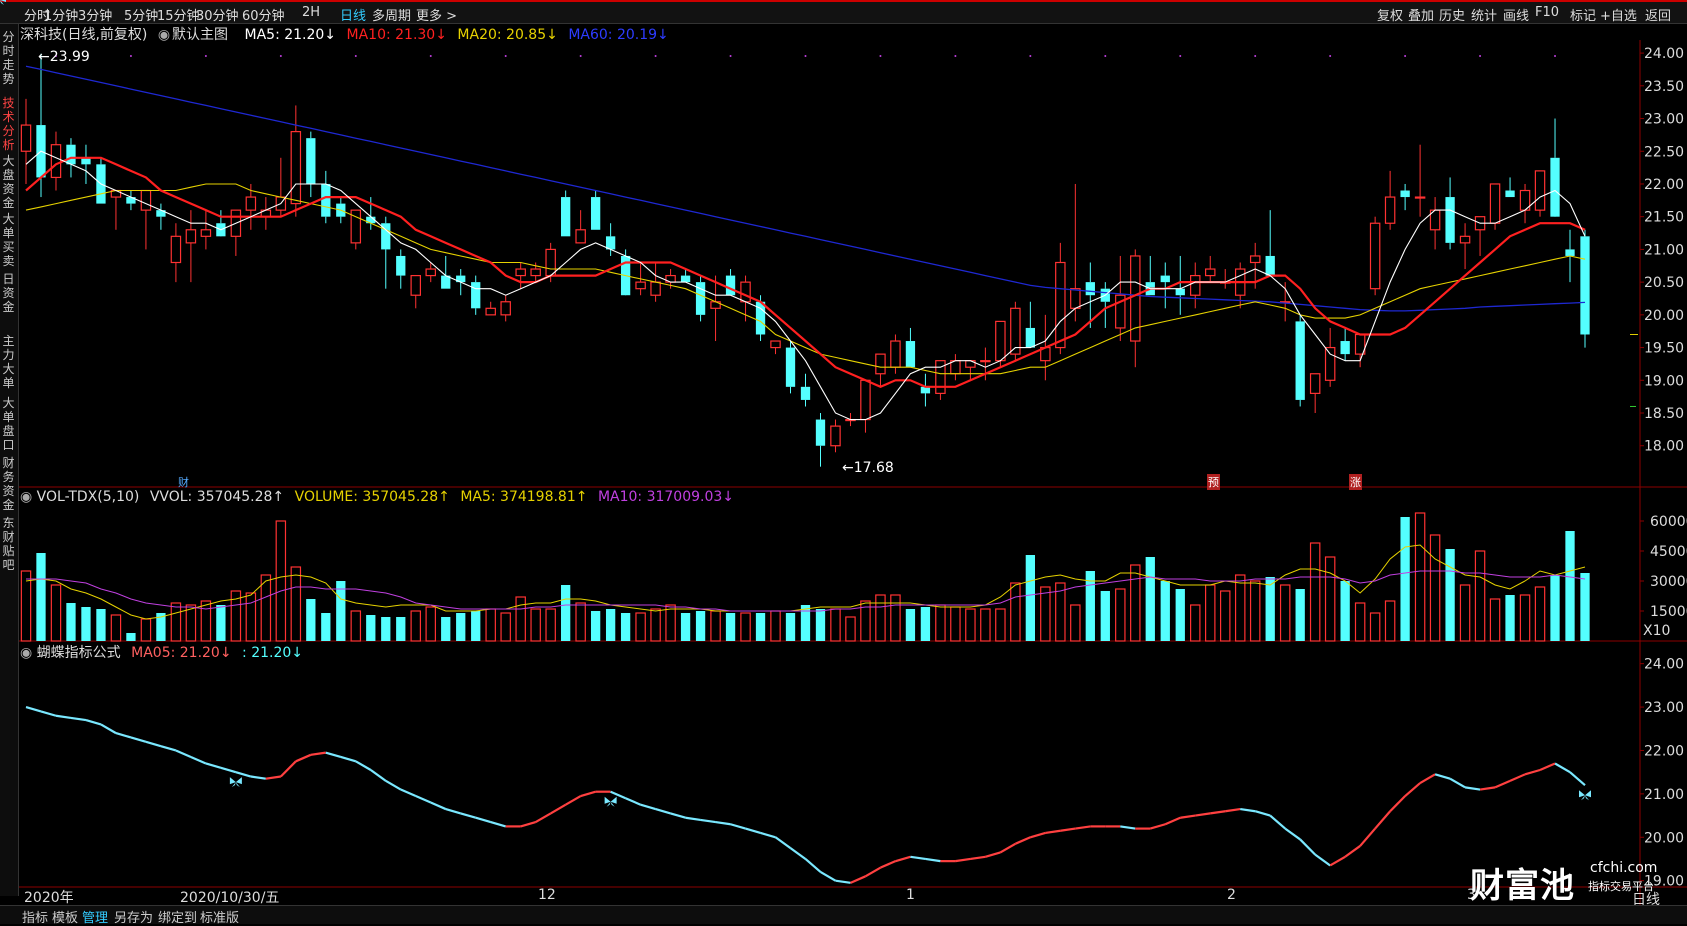 Image resolution: width=1687 pixels, height=926 pixels. What do you see at coordinates (1390, 16) in the screenshot?
I see `toolbar-button-0: 复权` at bounding box center [1390, 16].